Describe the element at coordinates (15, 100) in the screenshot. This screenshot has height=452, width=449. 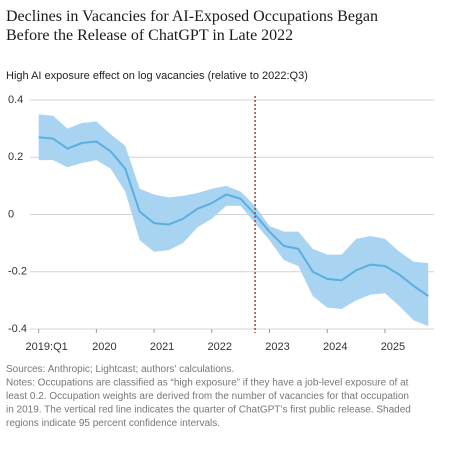
I see `y-tick-label: 0.4` at that location.